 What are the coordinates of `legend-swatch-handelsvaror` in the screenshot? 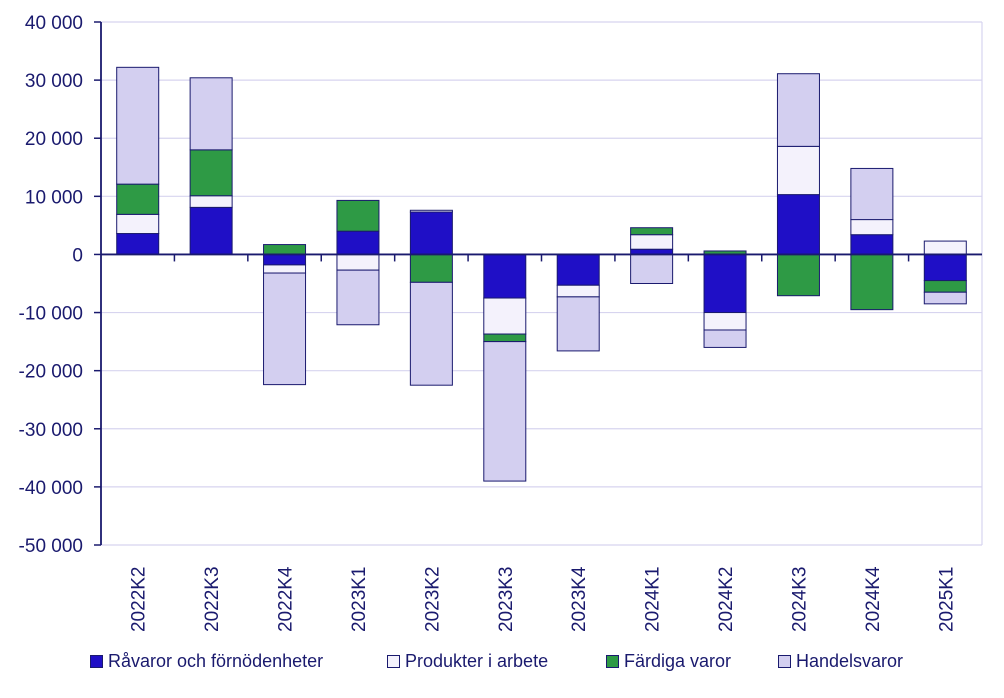 It's located at (784, 661).